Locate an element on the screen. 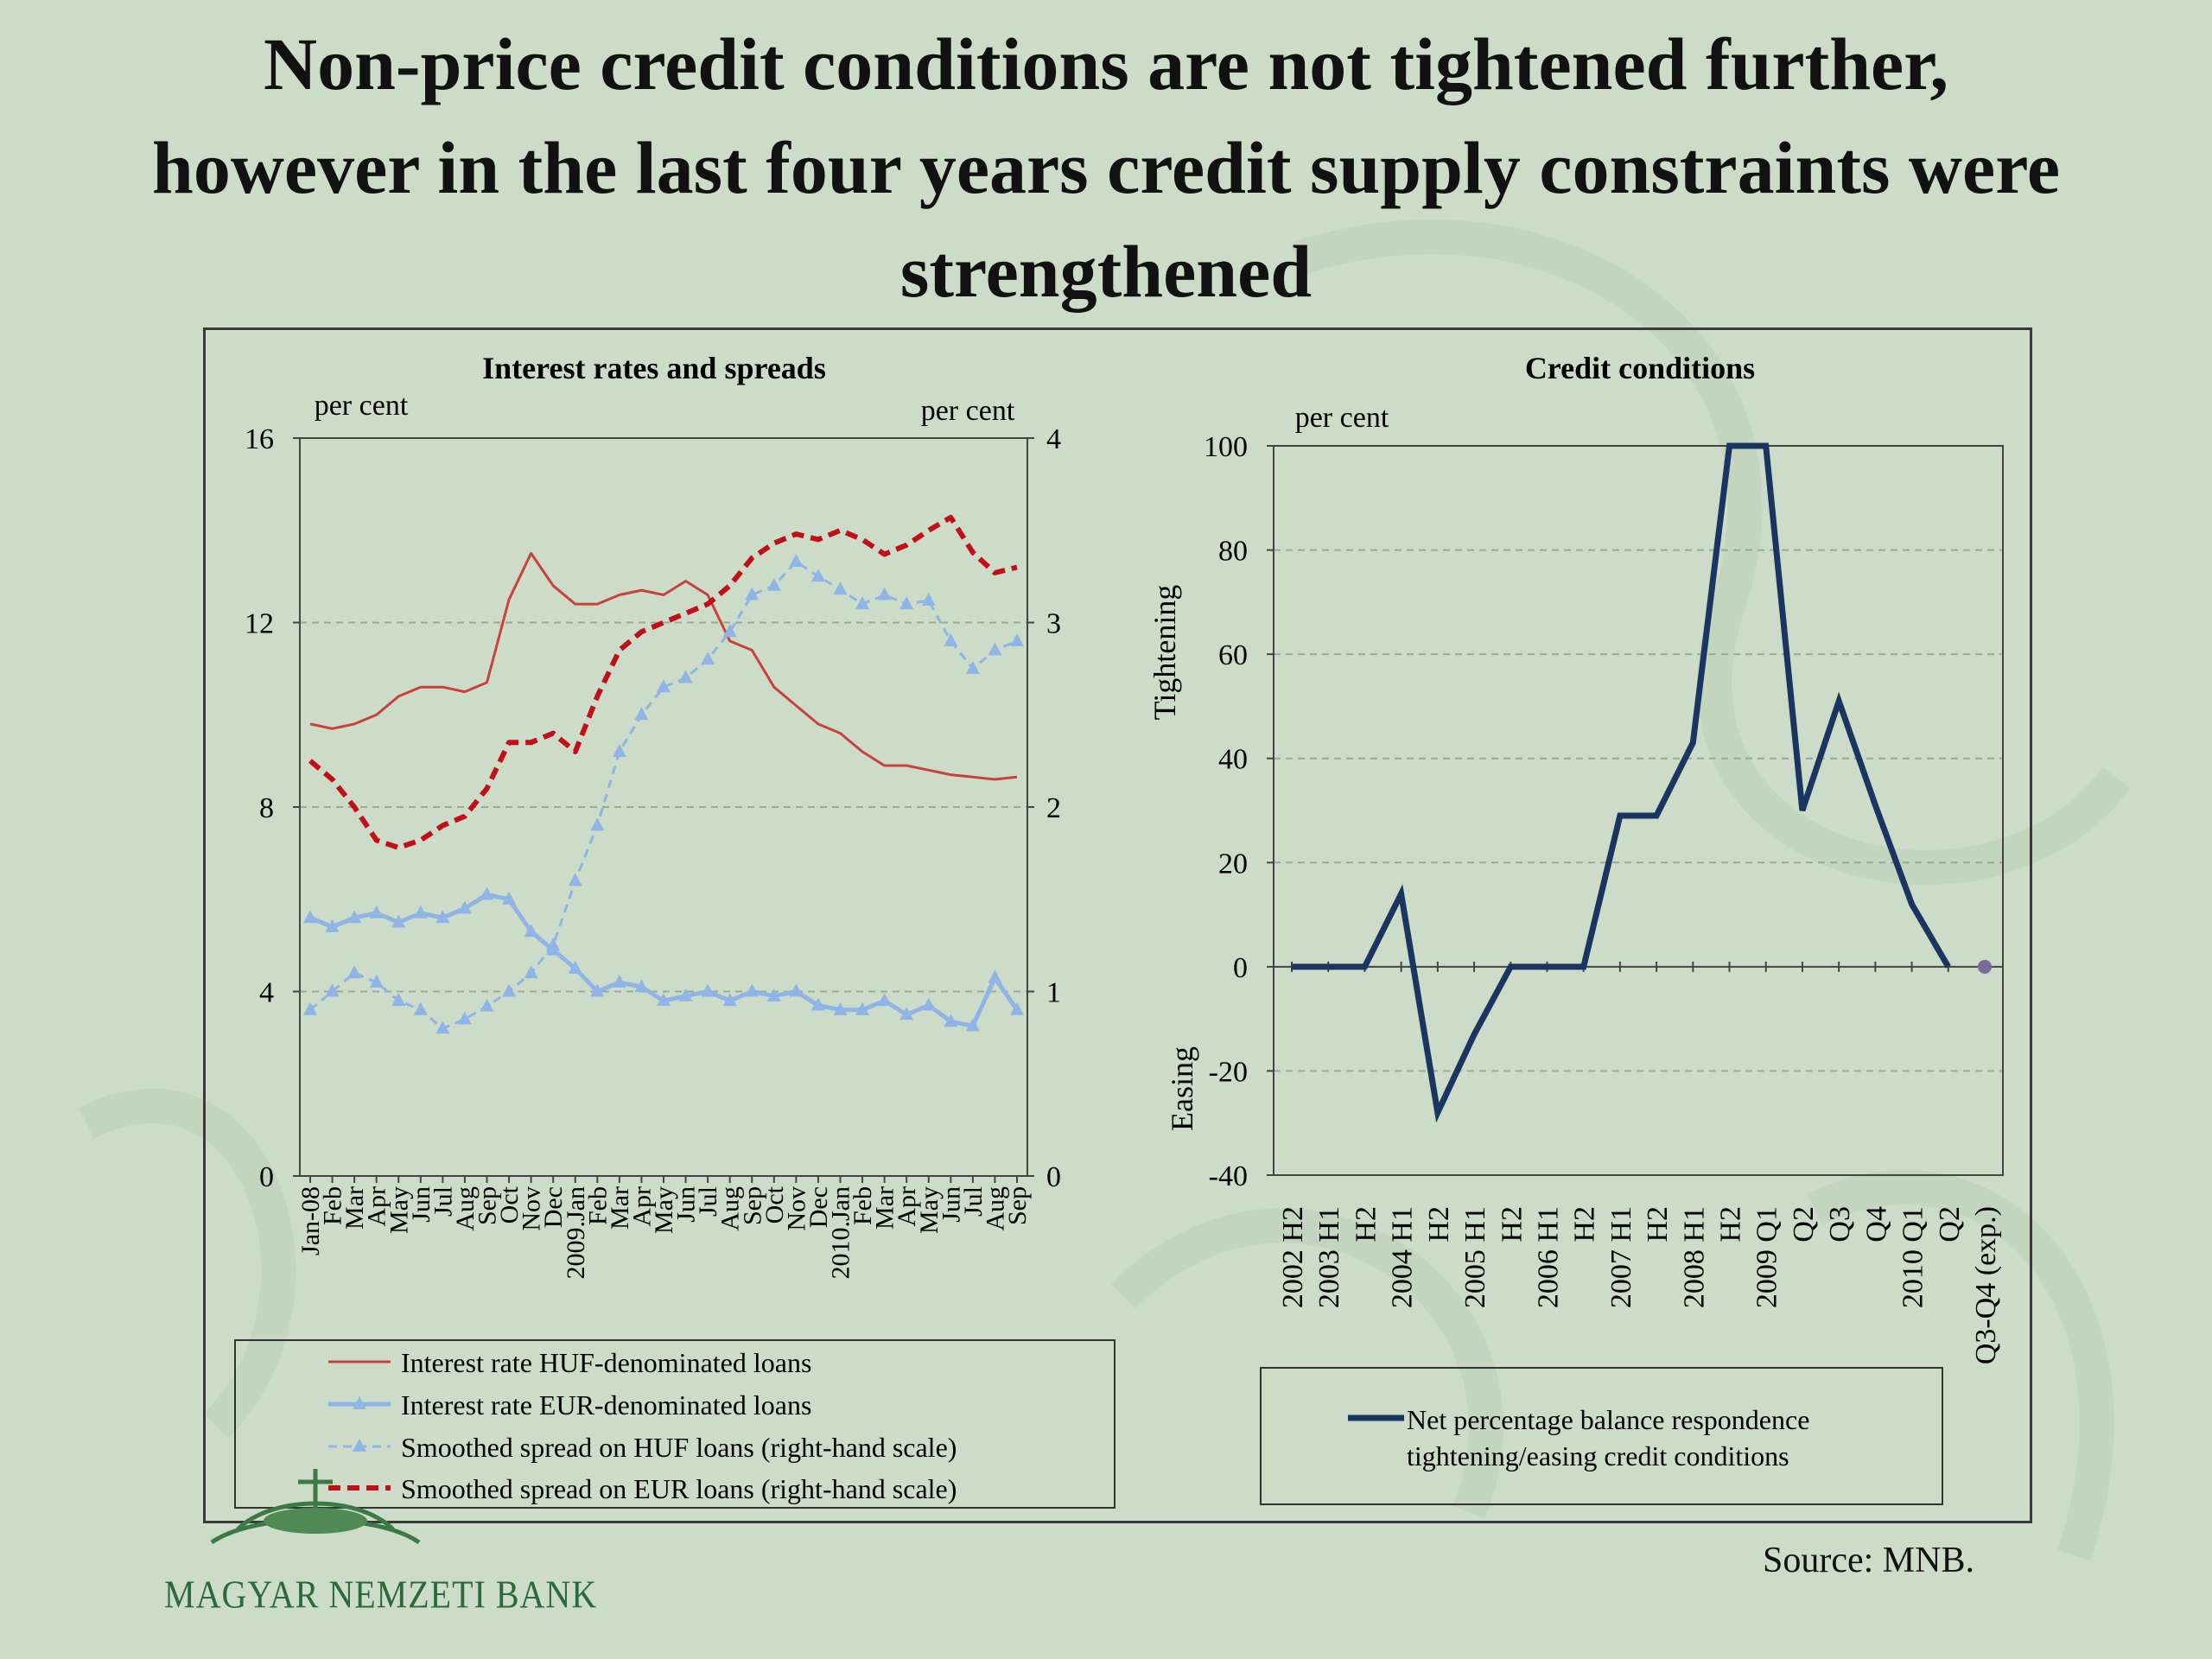  left-xtick-label-14: Mar is located at coordinates (620, 1208).